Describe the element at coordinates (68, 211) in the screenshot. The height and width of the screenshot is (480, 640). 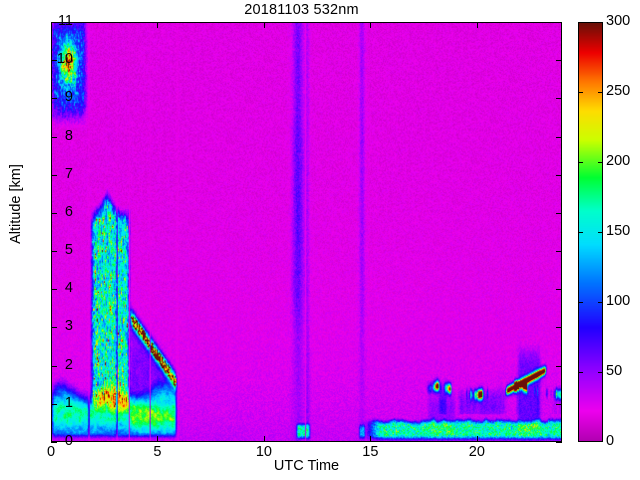
I see `y-axis-tick-label: 6` at that location.